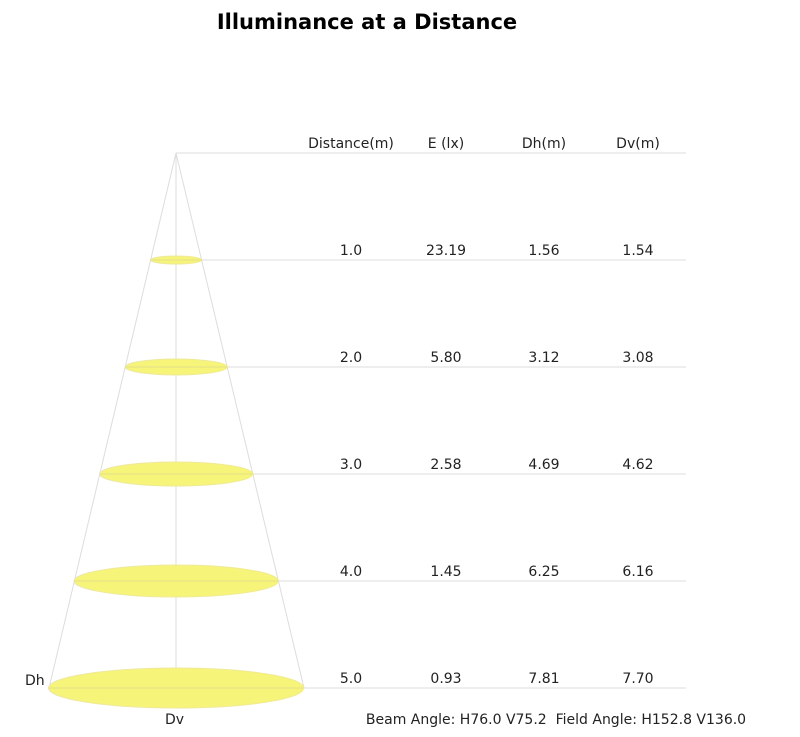 This screenshot has height=737, width=800. Describe the element at coordinates (35, 681) in the screenshot. I see `dh-label: Dh` at that location.